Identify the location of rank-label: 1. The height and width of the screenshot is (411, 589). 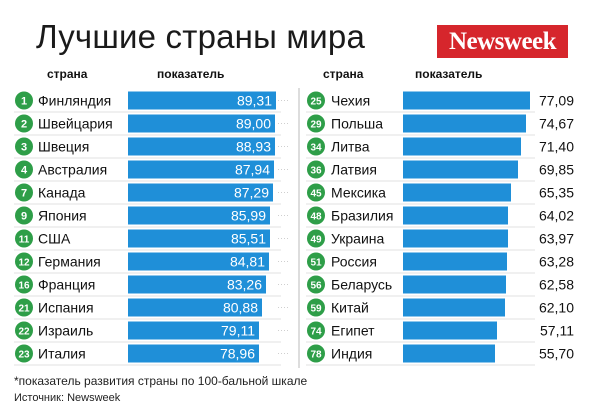
(24, 102).